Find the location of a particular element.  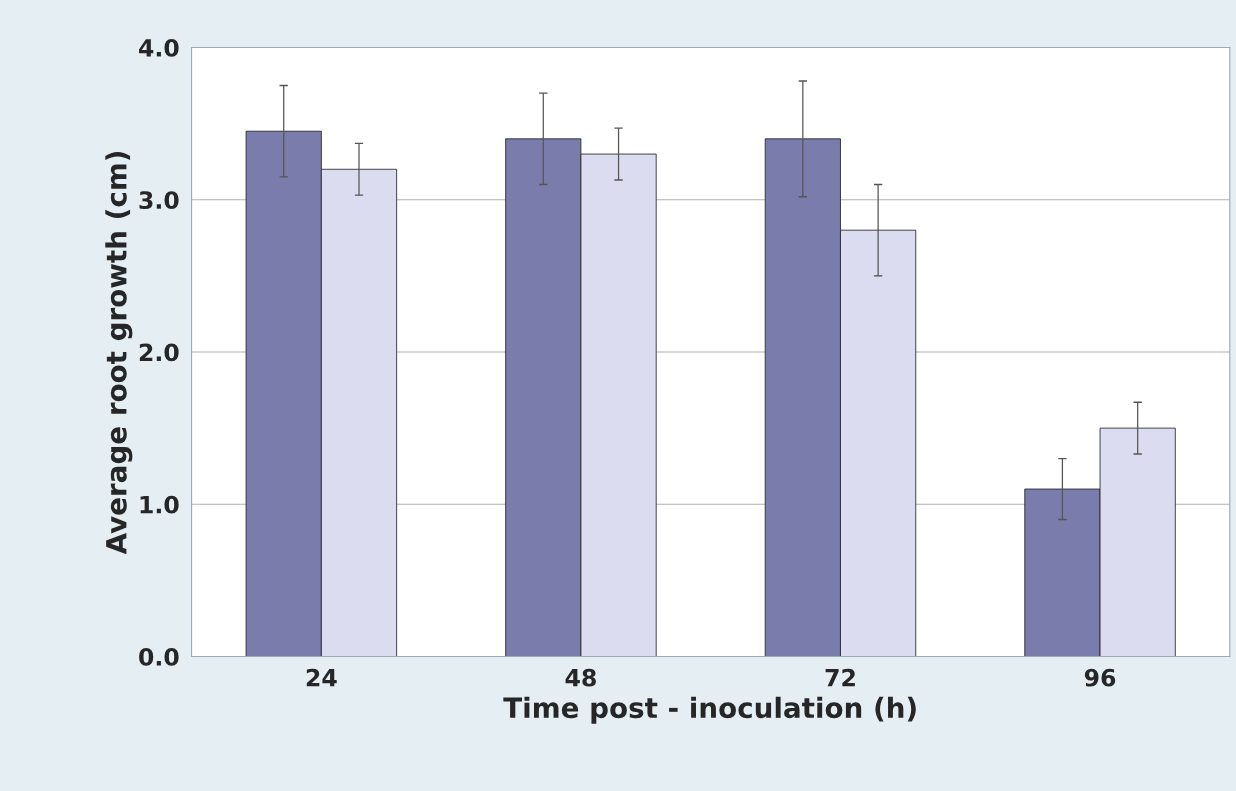

x-tick-label: 48 is located at coordinates (580, 677).